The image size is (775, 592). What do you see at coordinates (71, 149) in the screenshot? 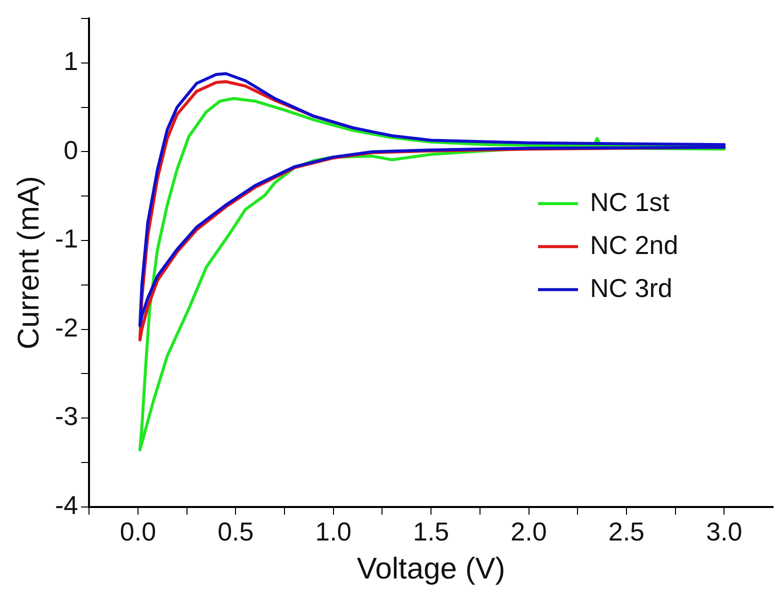
I see `y-tick-label: 0` at bounding box center [71, 149].